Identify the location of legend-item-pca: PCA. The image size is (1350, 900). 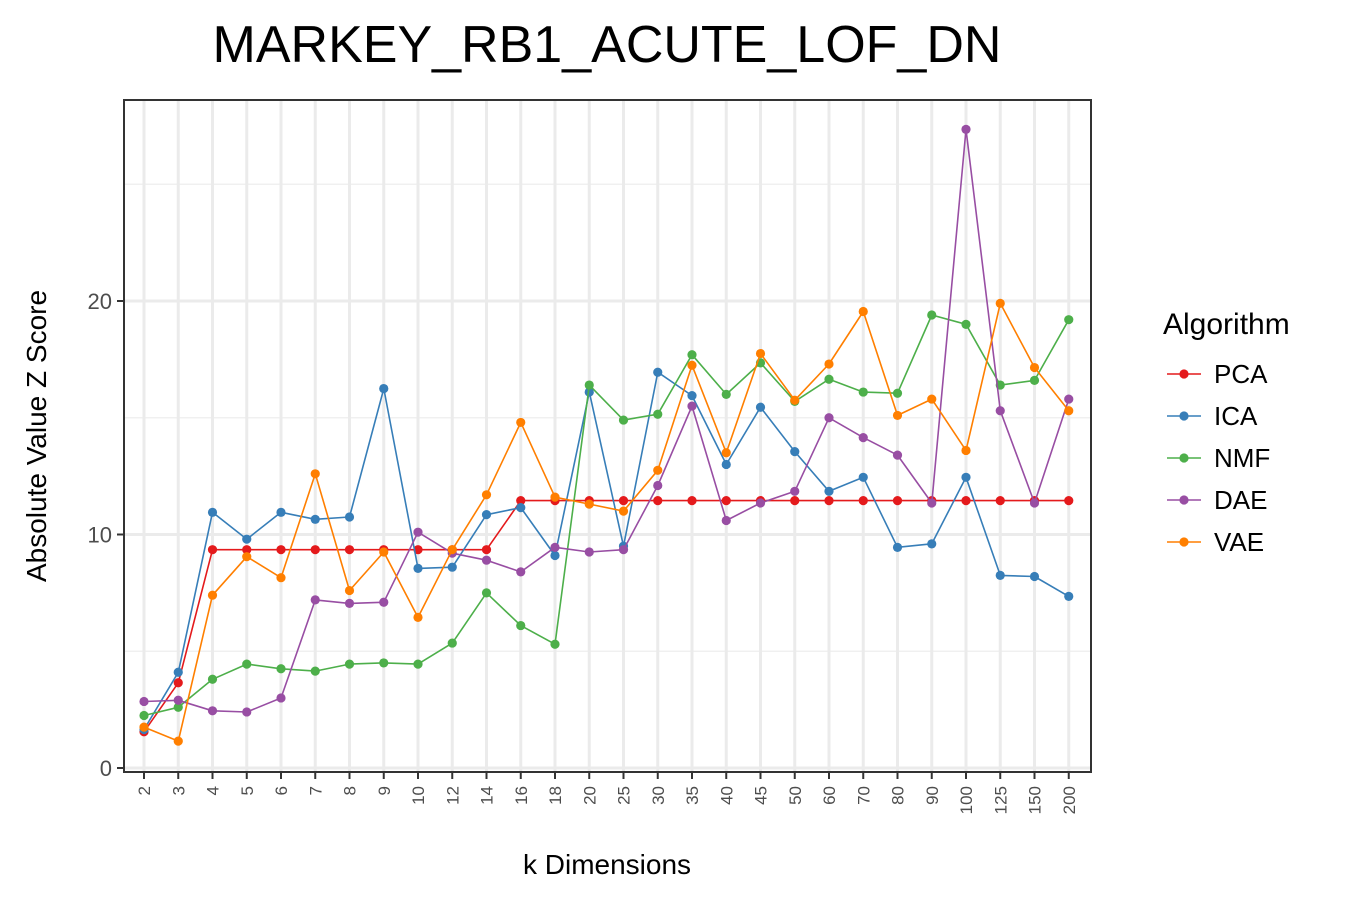
(1217, 374).